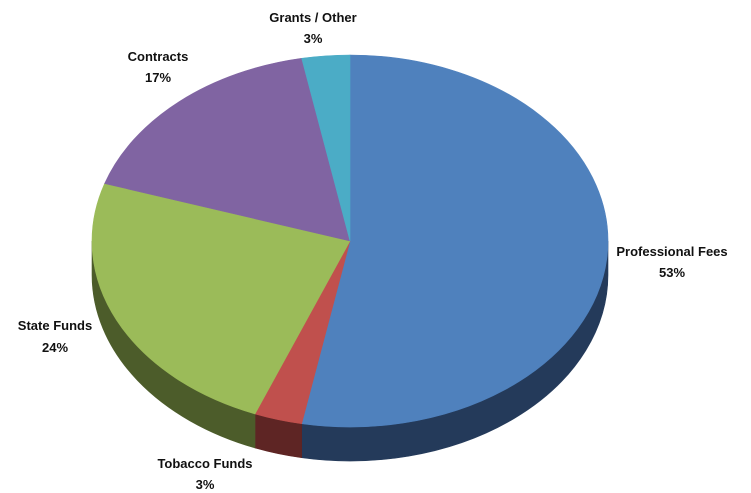  I want to click on label-professional-fees-value: 53%, so click(672, 272).